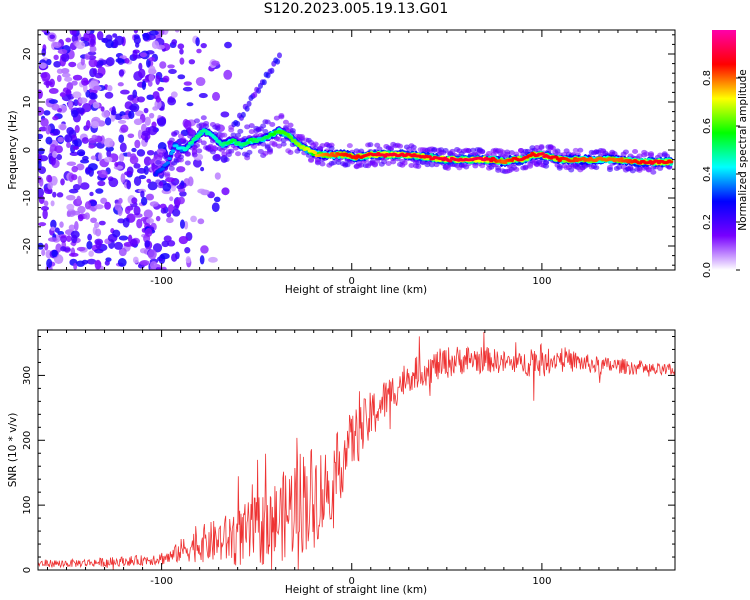  Describe the element at coordinates (13, 149) in the screenshot. I see `spectrogram-y-axis-label: Frequency (Hz)` at that location.